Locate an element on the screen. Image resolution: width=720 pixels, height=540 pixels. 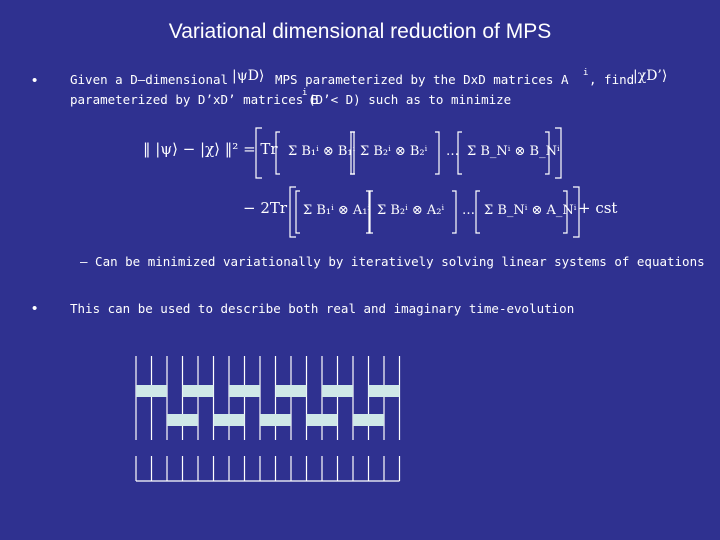
equation-line1-lhs: ‖ |ψ⟩ − |χ⟩ ‖² = Tr is located at coordinates (210, 149).